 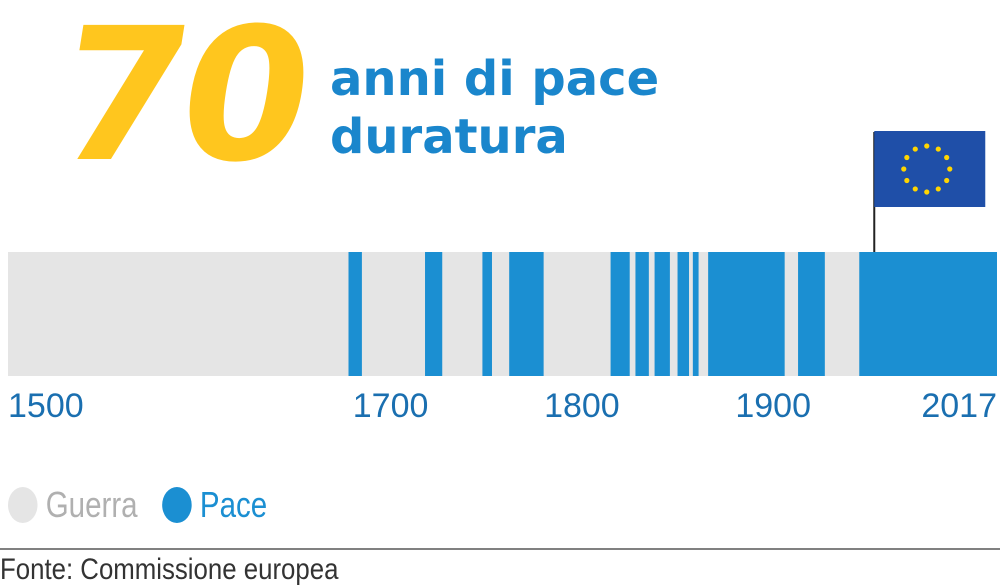 I want to click on axis-tick-label: 1800, so click(x=582, y=406).